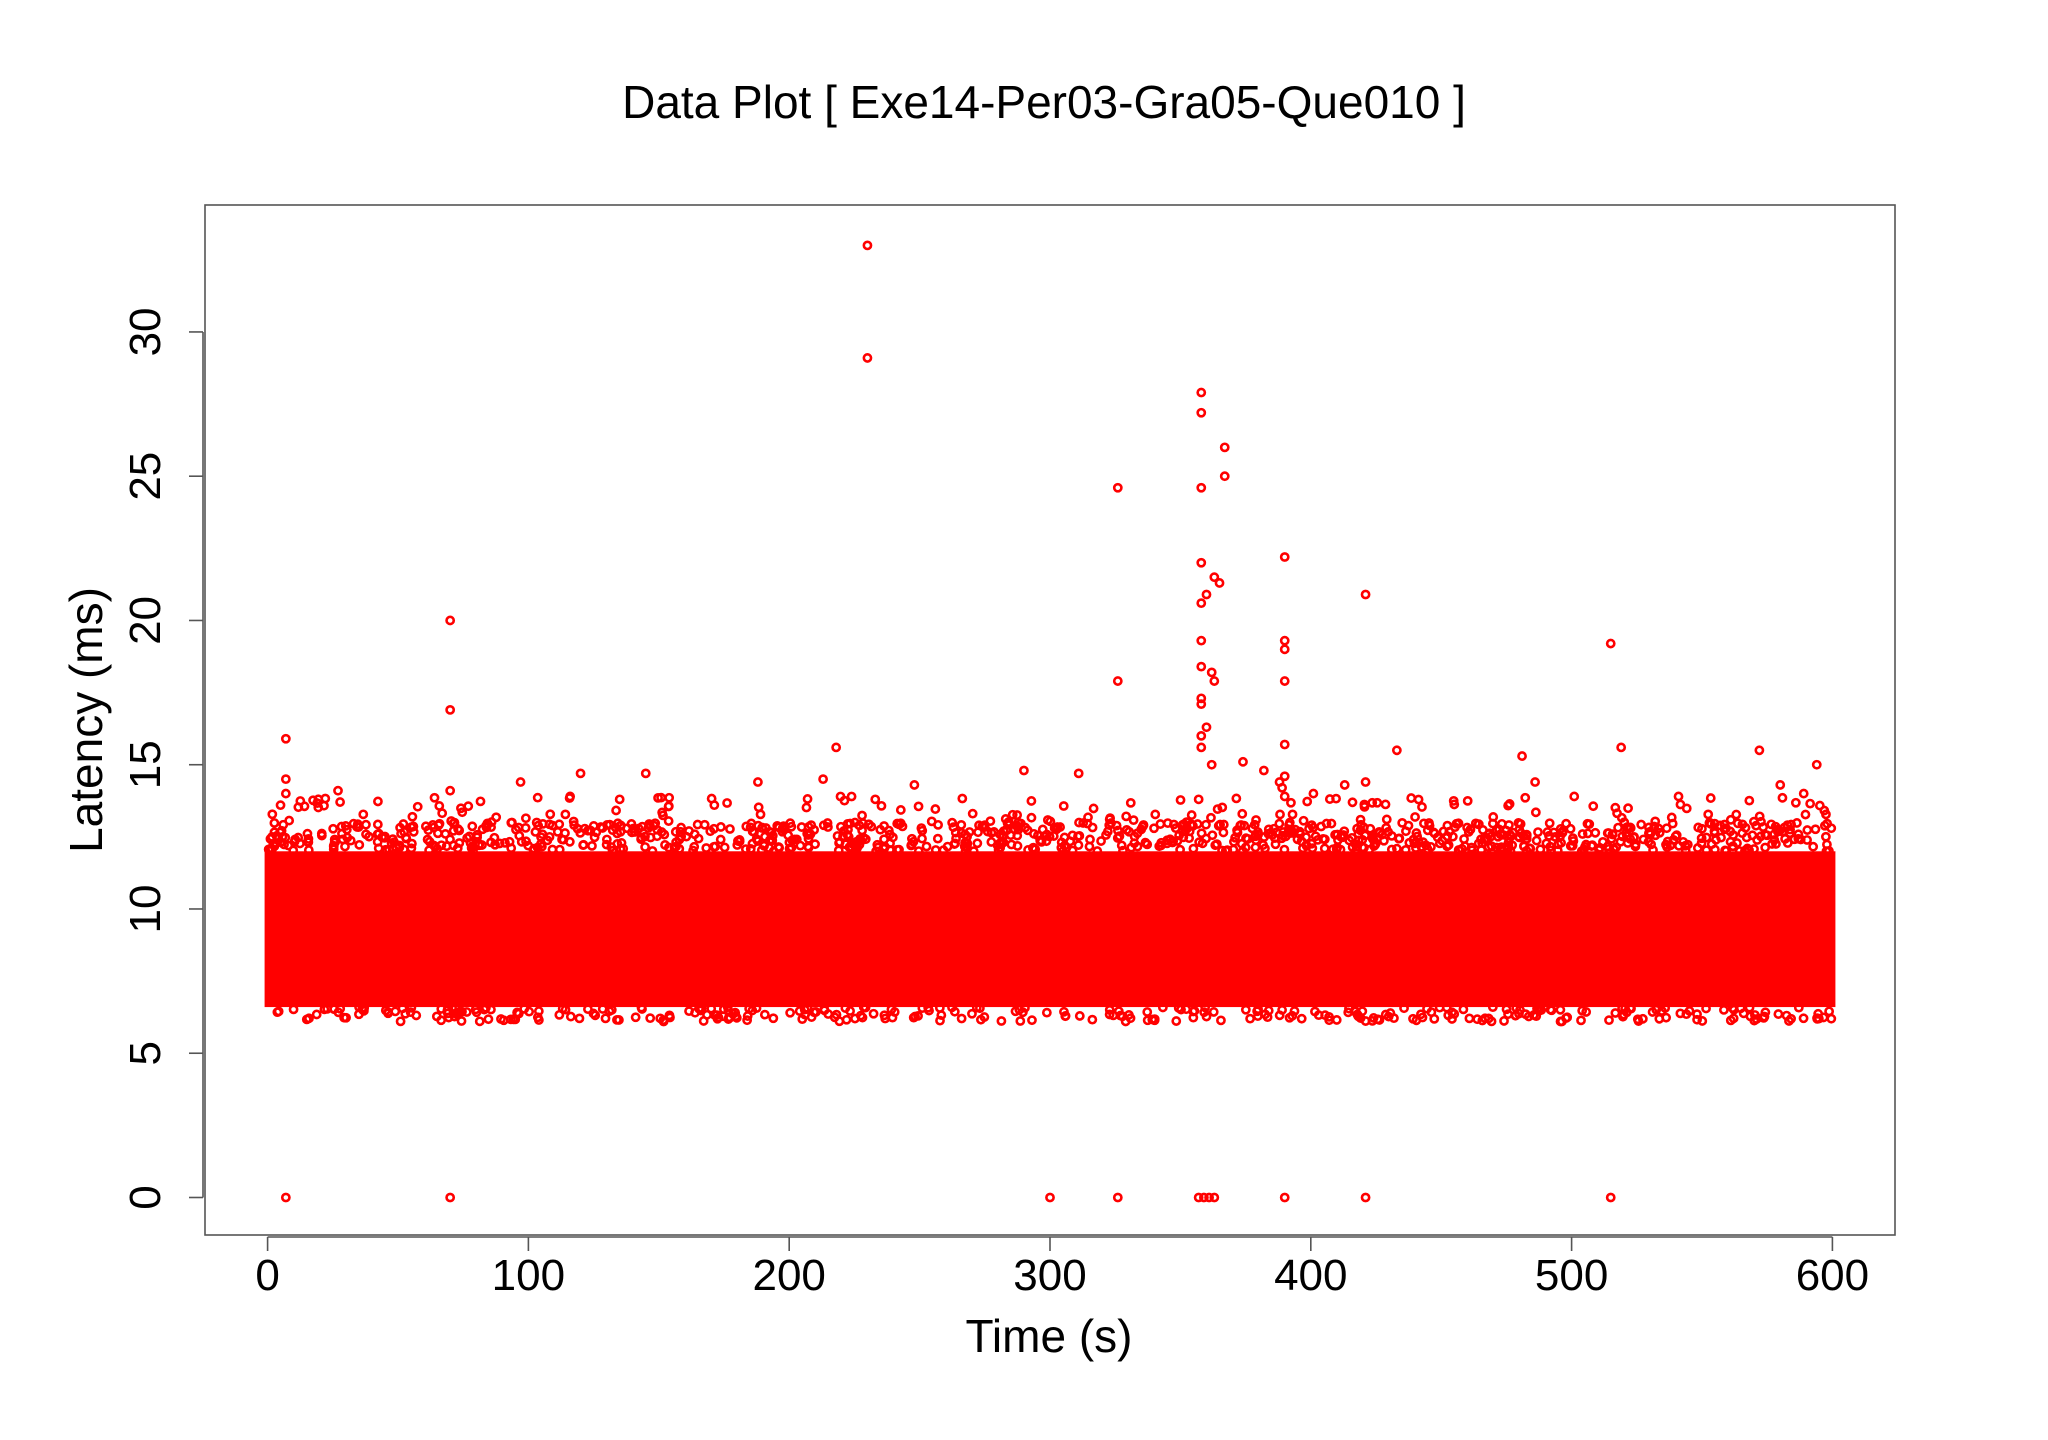 The height and width of the screenshot is (1440, 2048). Describe the element at coordinates (1832, 1275) in the screenshot. I see `x-tick-label: 600` at that location.